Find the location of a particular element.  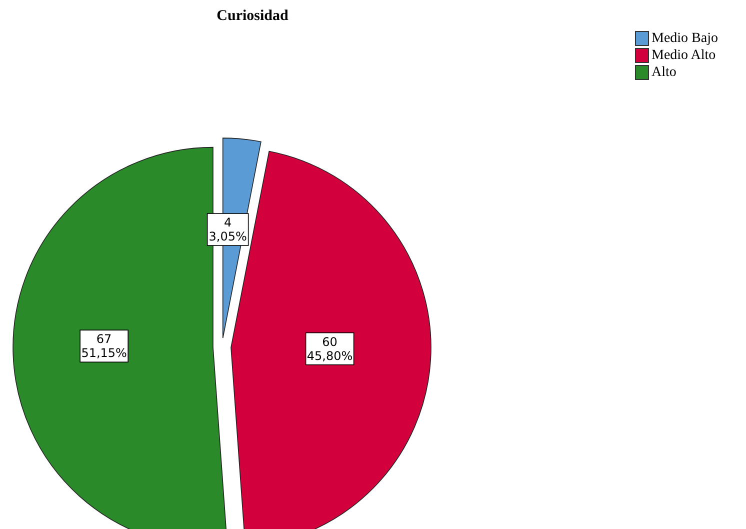

legend-label: Medio Alto is located at coordinates (684, 55).